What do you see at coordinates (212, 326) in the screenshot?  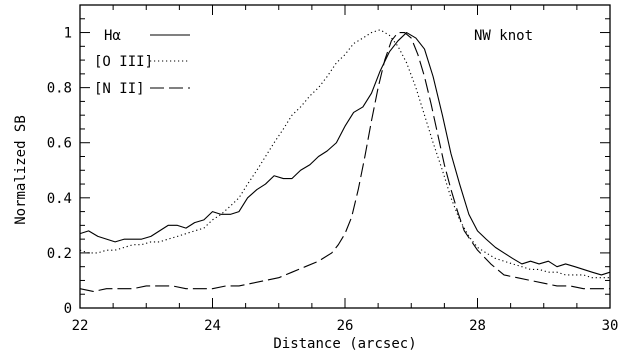 I see `x-tick-label: 24` at bounding box center [212, 326].